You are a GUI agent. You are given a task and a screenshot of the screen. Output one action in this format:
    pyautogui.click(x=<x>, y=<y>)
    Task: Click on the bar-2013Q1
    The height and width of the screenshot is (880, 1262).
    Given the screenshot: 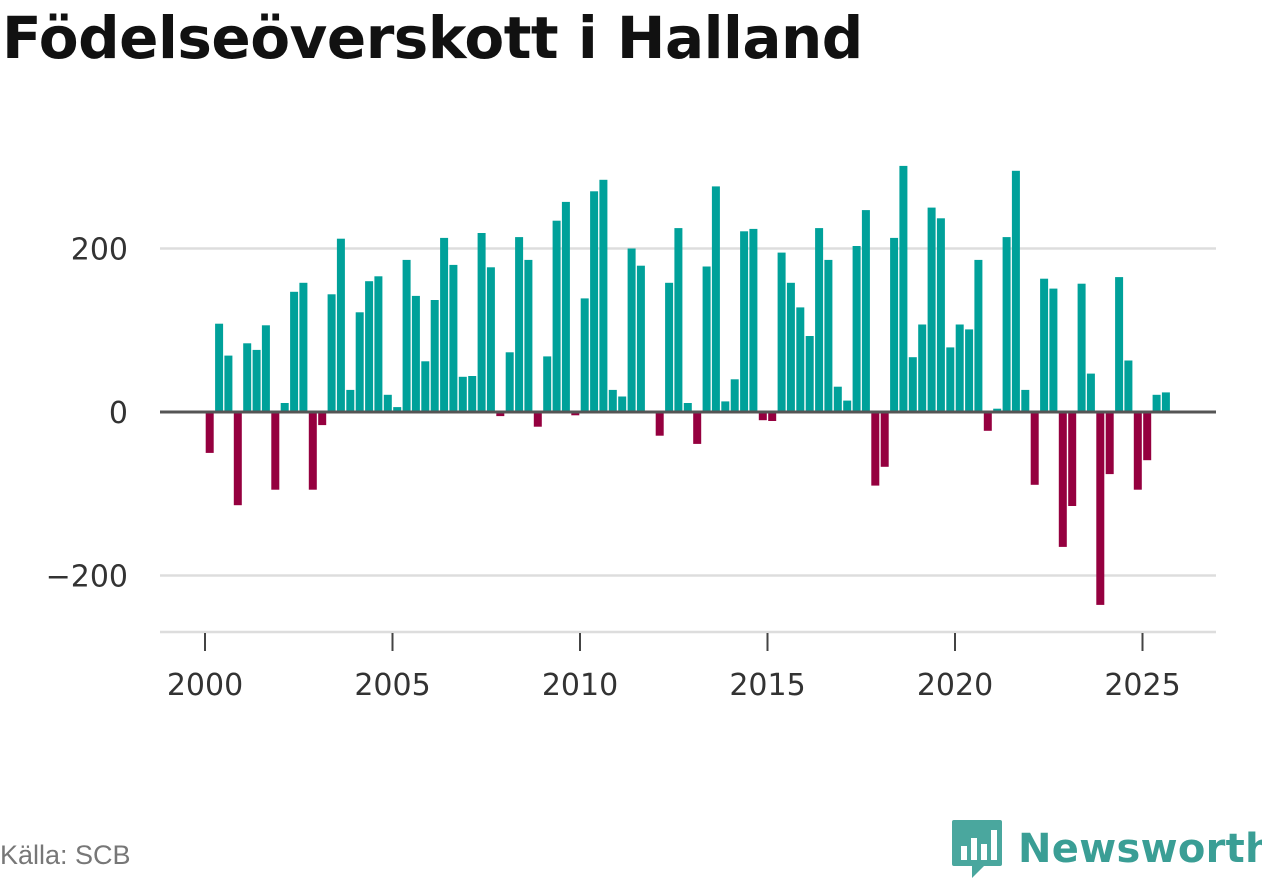 What is the action you would take?
    pyautogui.click(x=697, y=428)
    